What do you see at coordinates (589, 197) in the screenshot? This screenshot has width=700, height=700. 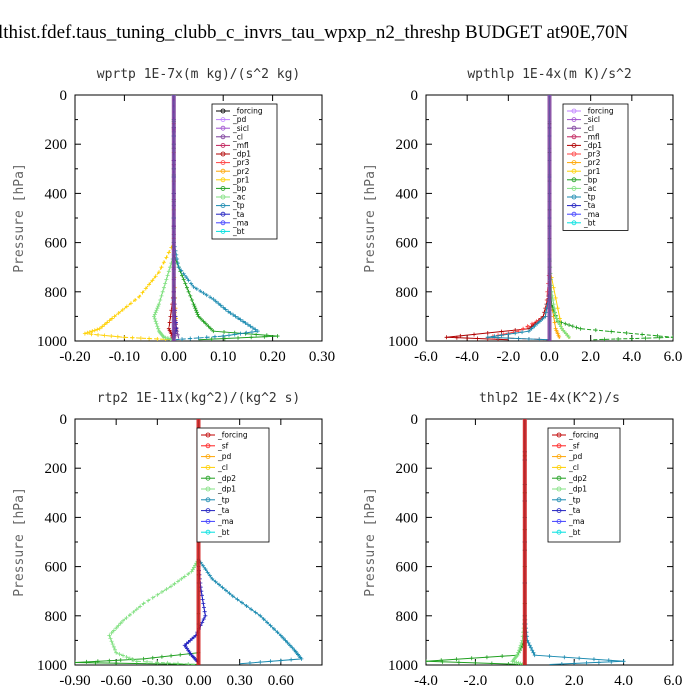 I see `legend-label: _tp` at bounding box center [589, 197].